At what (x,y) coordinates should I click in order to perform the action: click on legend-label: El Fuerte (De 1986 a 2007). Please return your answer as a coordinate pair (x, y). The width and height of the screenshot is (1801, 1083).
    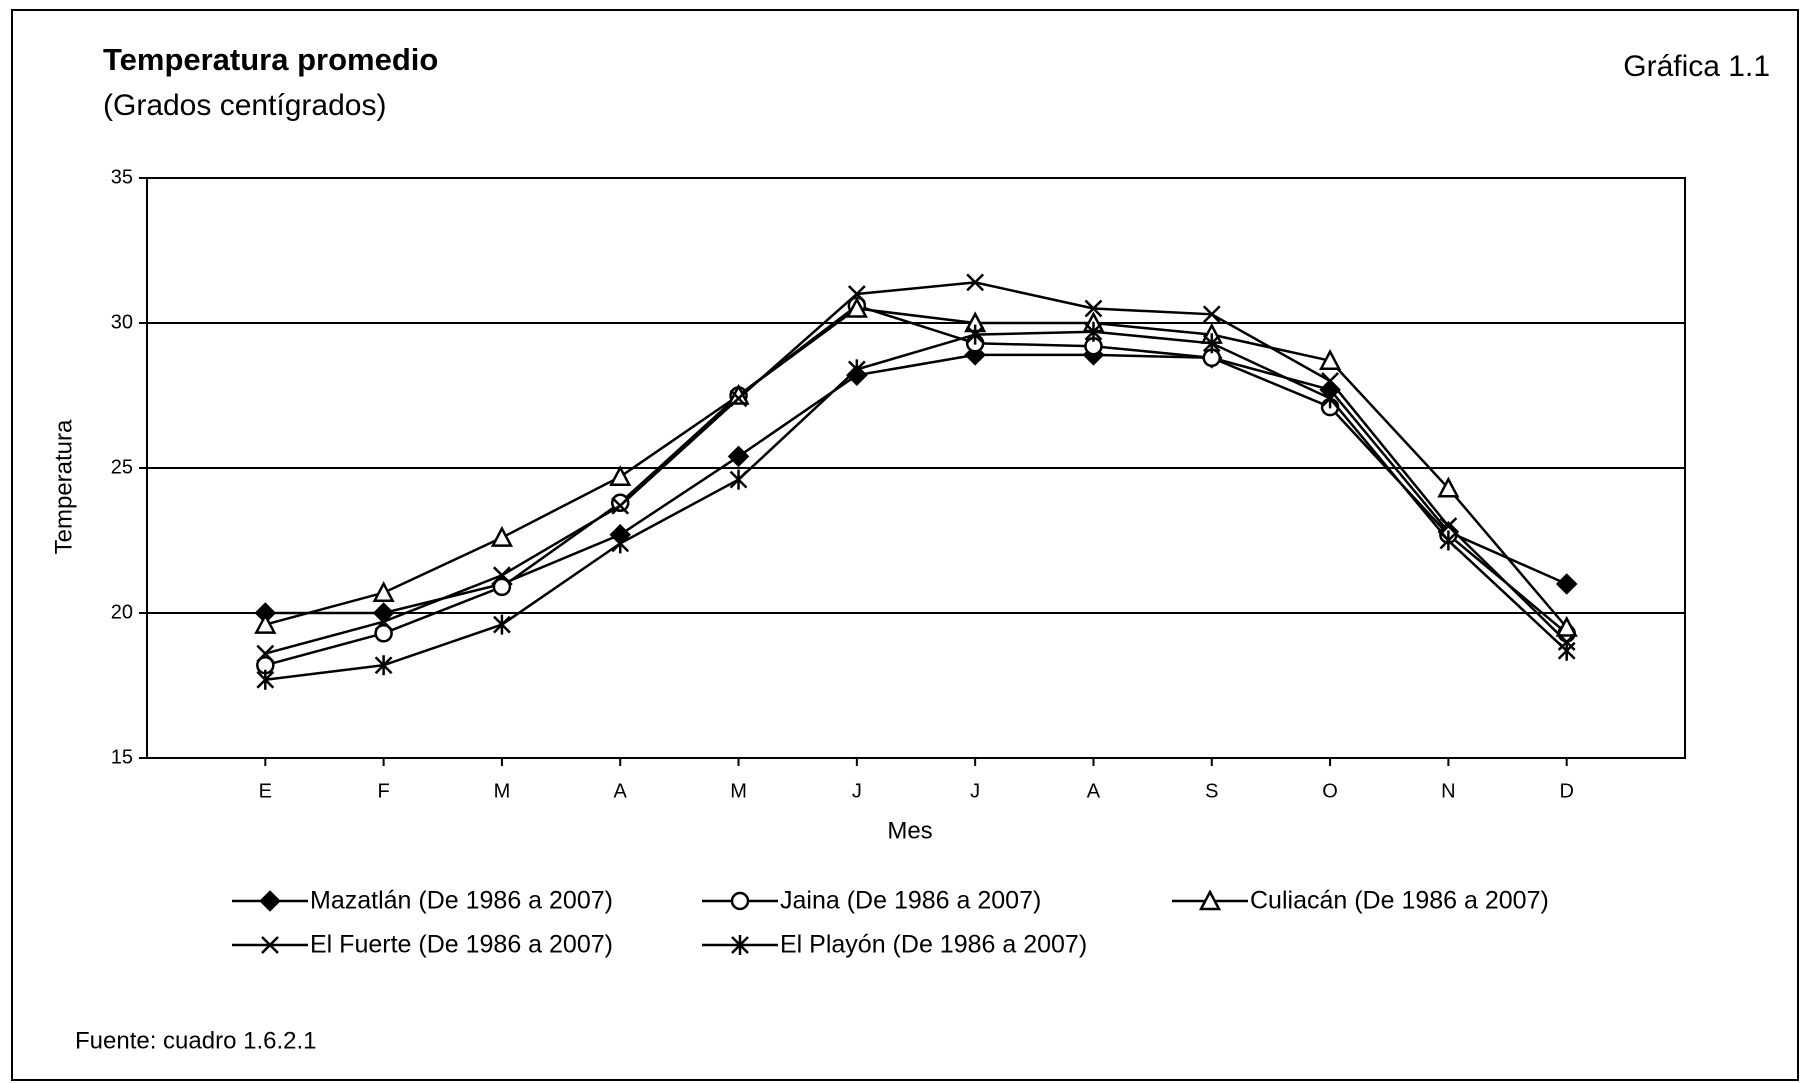
    Looking at the image, I should click on (461, 945).